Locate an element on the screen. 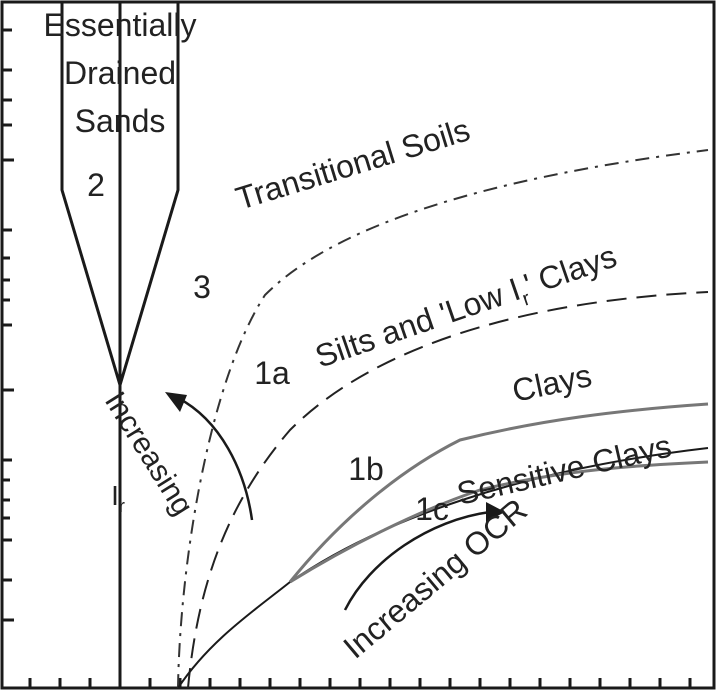 The image size is (716, 692). zone-1c-title: Sensitive Clays is located at coordinates (563, 470).